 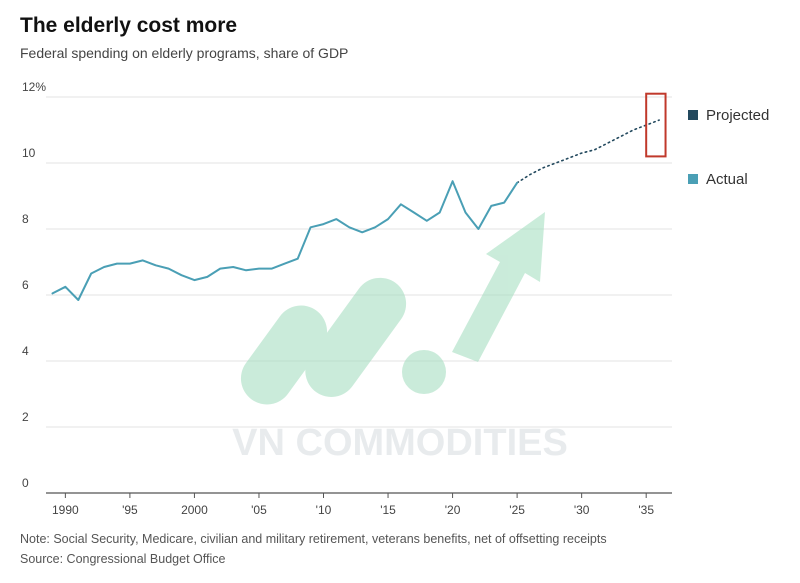 I want to click on series-line-actual, so click(x=285, y=240).